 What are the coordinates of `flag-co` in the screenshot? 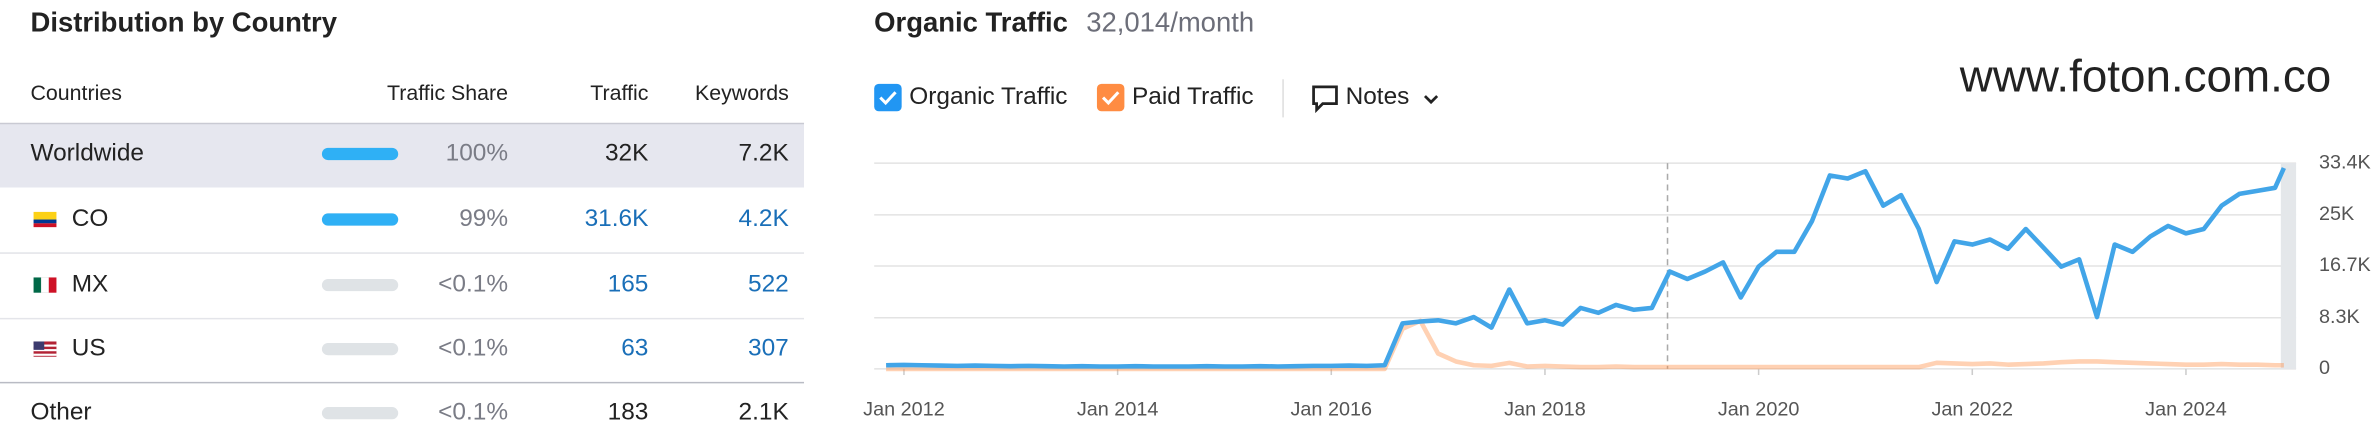 It's located at (45, 219).